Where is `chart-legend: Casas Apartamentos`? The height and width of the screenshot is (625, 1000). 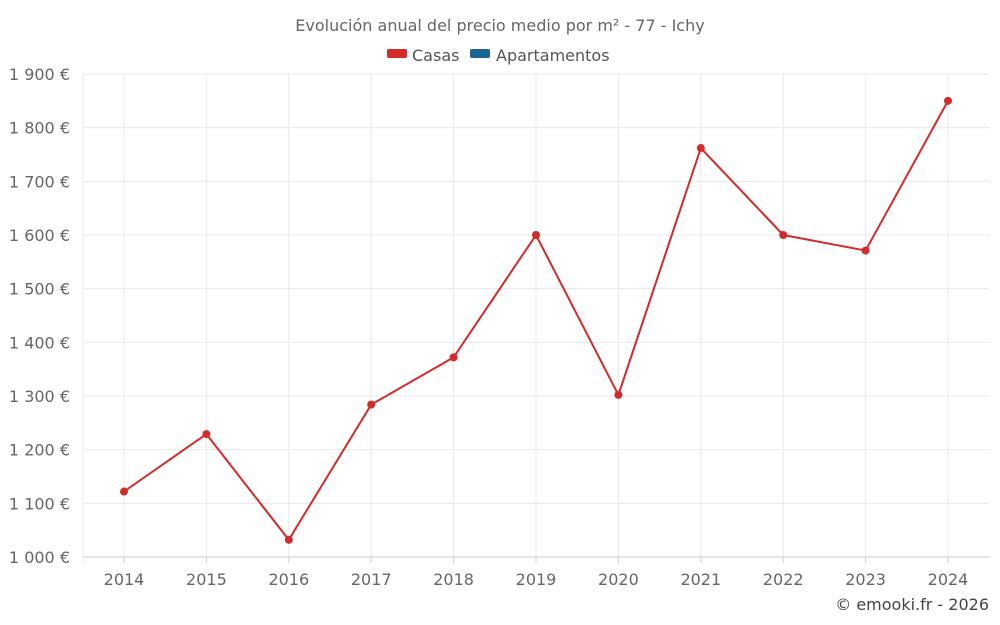
chart-legend: Casas Apartamentos is located at coordinates (498, 55).